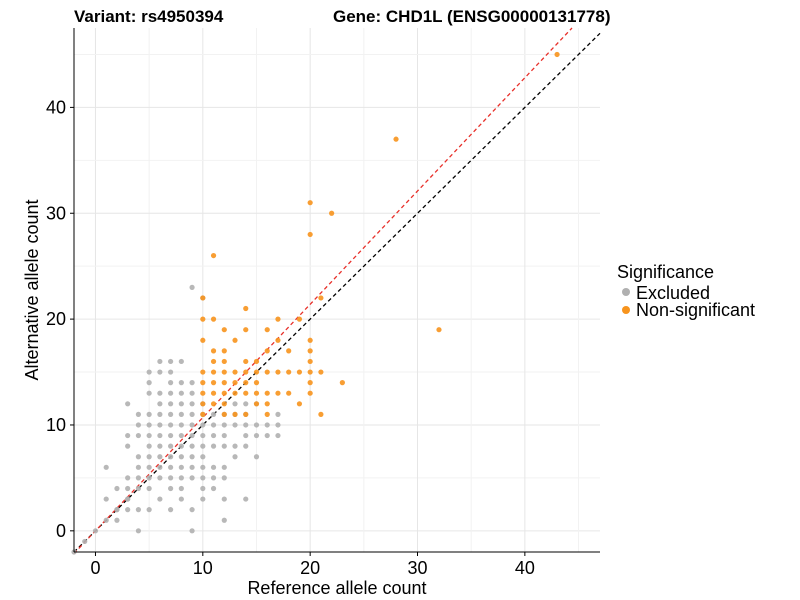 Image resolution: width=800 pixels, height=600 pixels. I want to click on gene-title: Gene: CHD1L (ENSG00000131778), so click(472, 16).